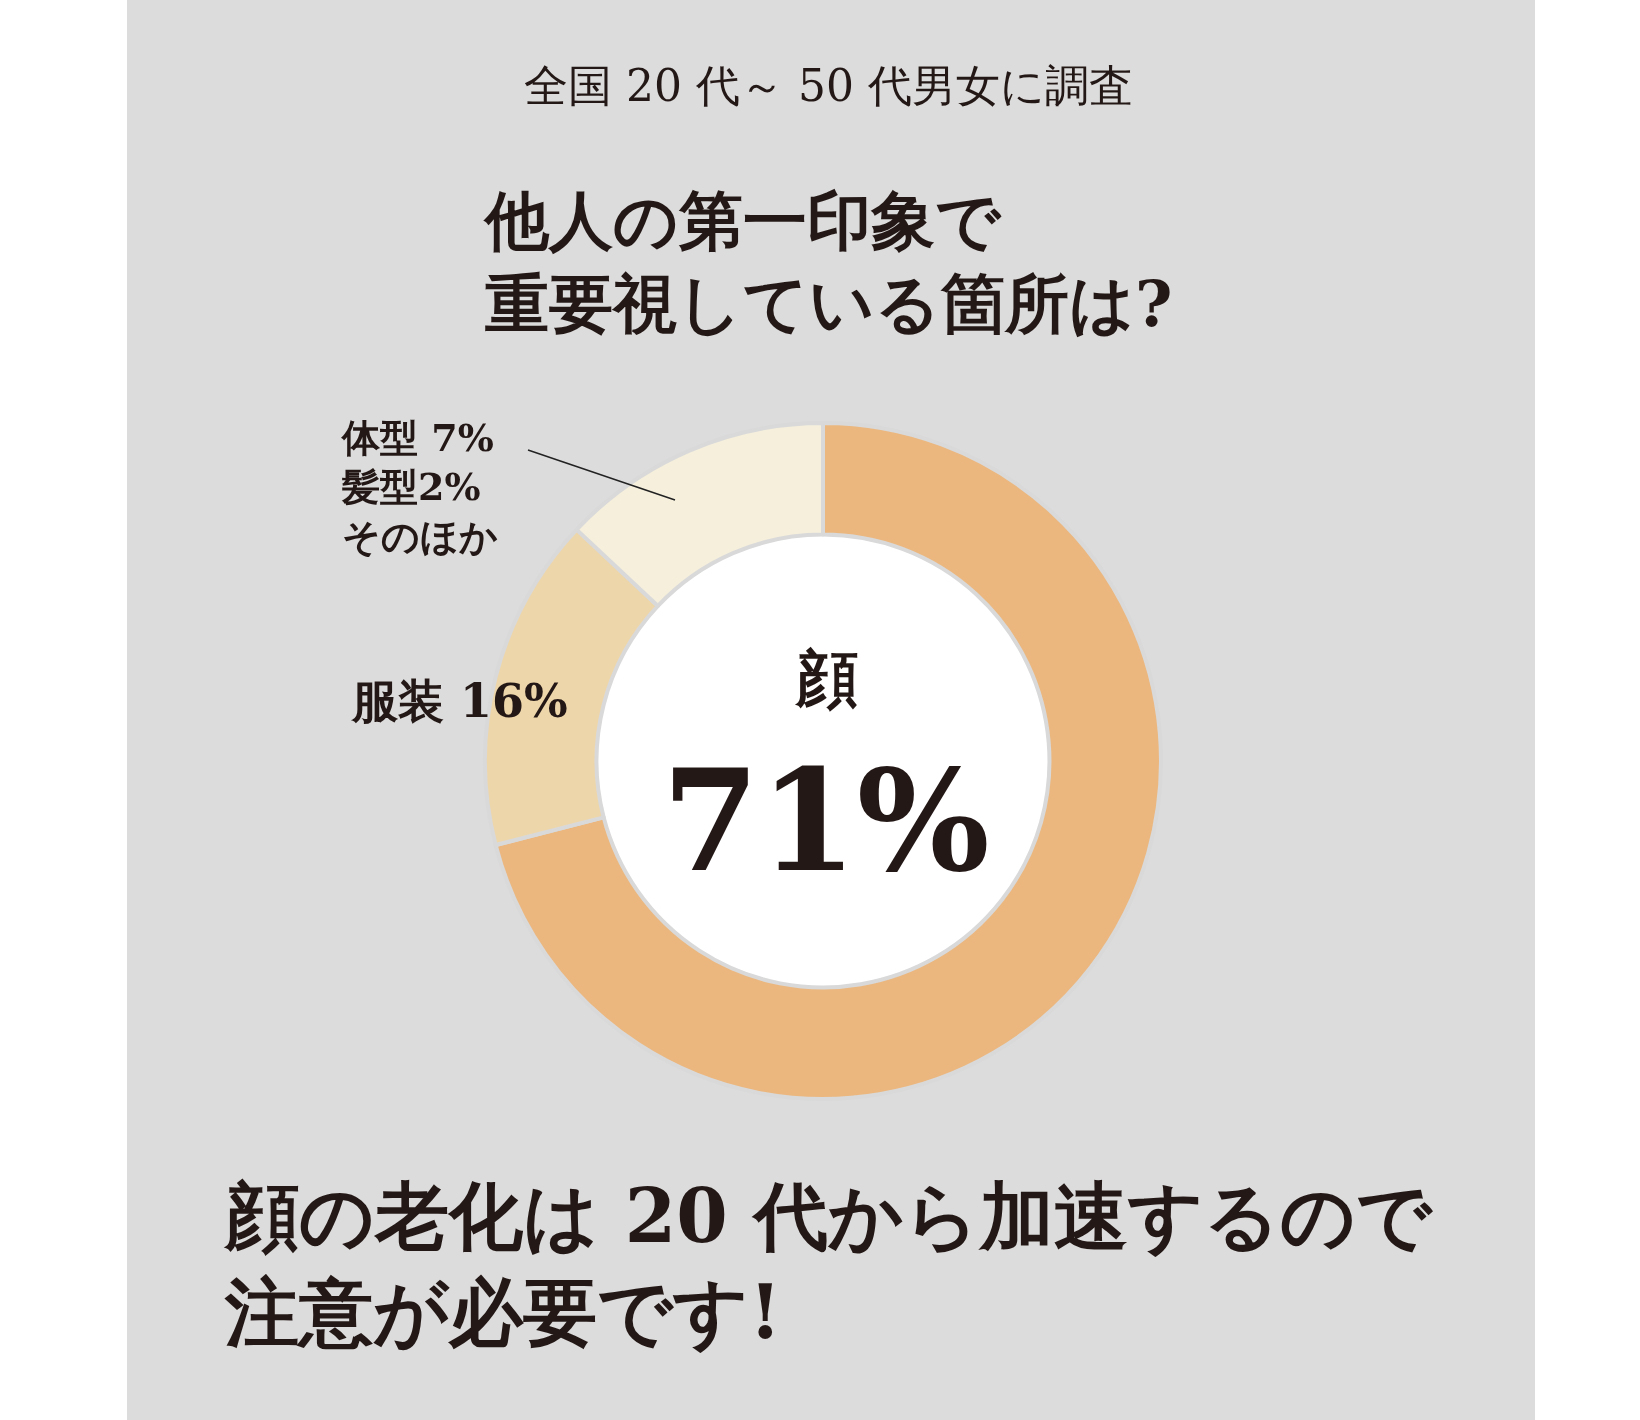  What do you see at coordinates (826, 821) in the screenshot?
I see `data-label: 71%` at bounding box center [826, 821].